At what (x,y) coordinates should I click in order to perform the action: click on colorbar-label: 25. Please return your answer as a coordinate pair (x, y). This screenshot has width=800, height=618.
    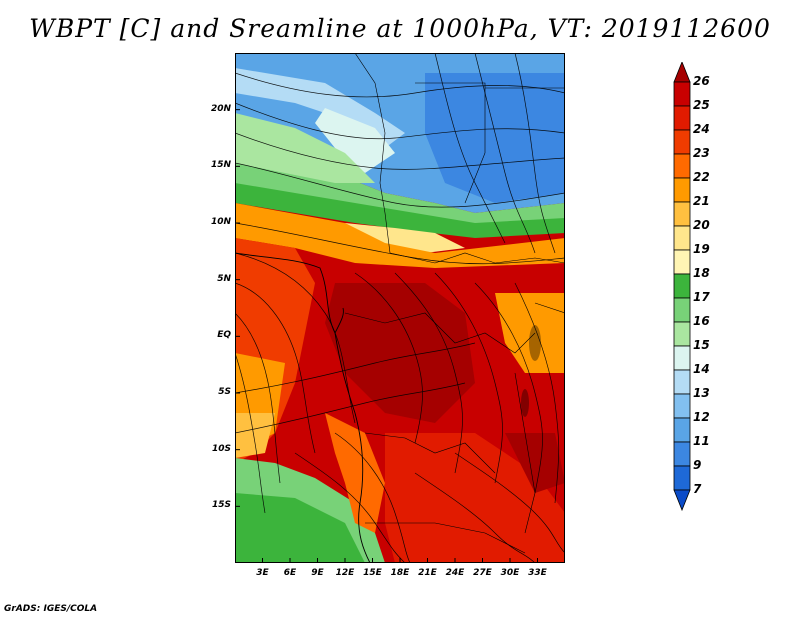
    Looking at the image, I should click on (701, 105).